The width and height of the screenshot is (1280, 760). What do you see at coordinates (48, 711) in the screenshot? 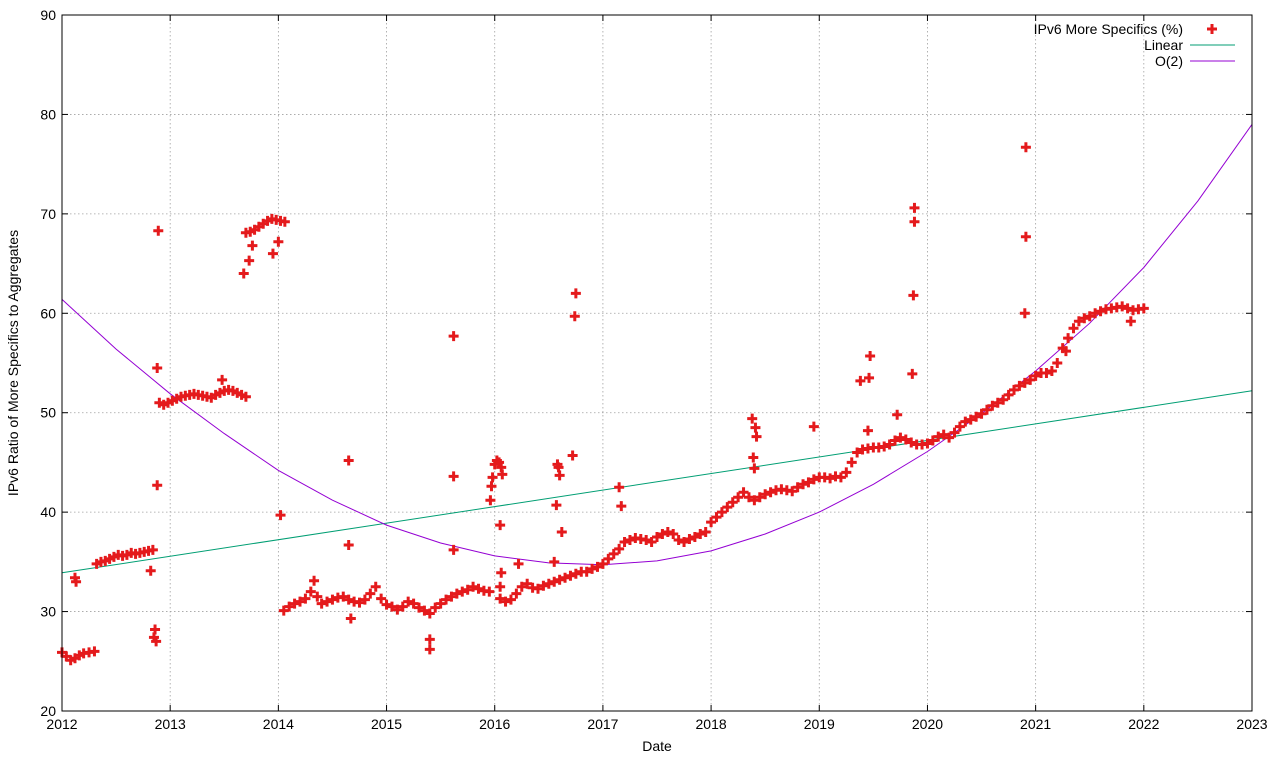
I see `y-tick-label: 20` at bounding box center [48, 711].